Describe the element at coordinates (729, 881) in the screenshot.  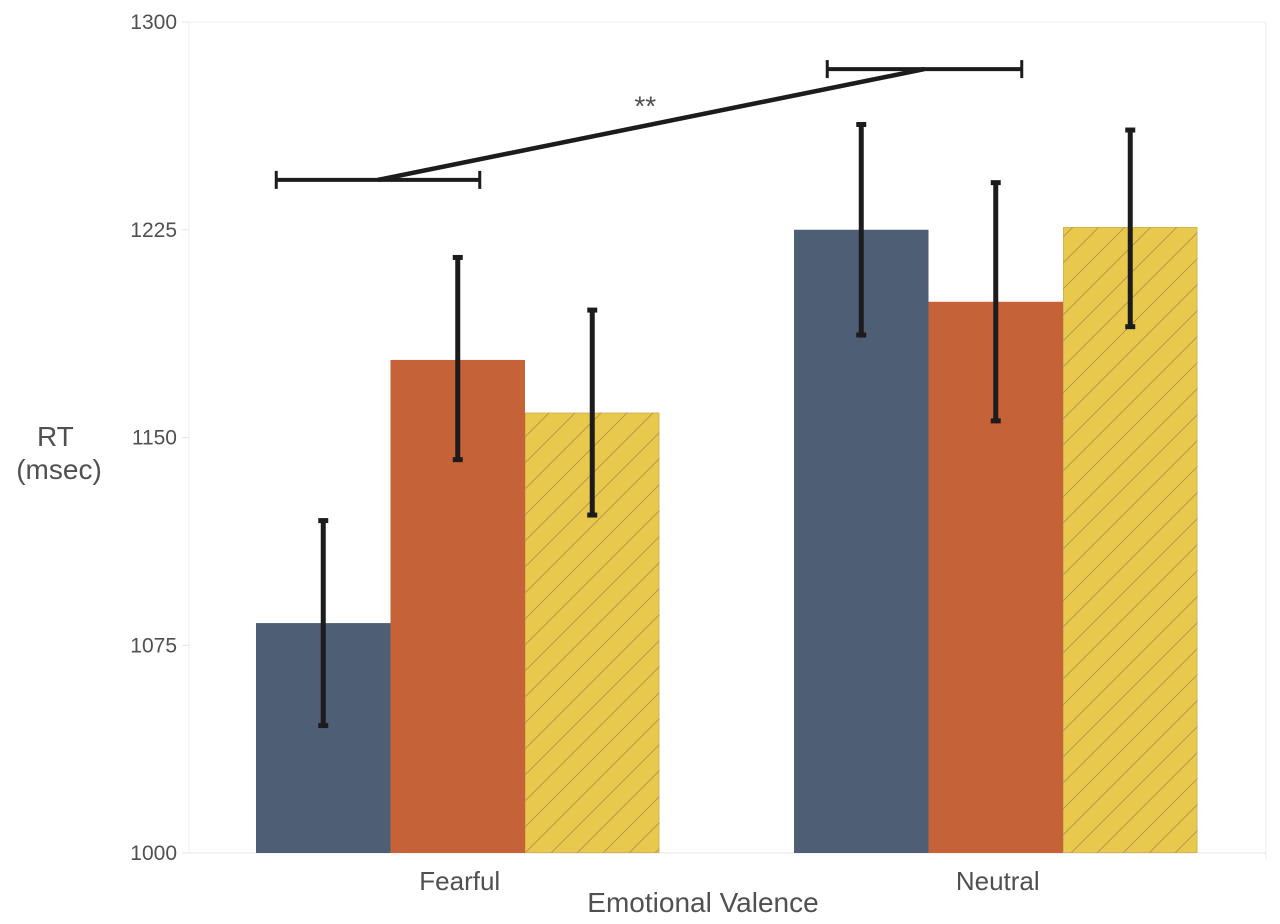
I see `x-axis: Fearful Neutral` at that location.